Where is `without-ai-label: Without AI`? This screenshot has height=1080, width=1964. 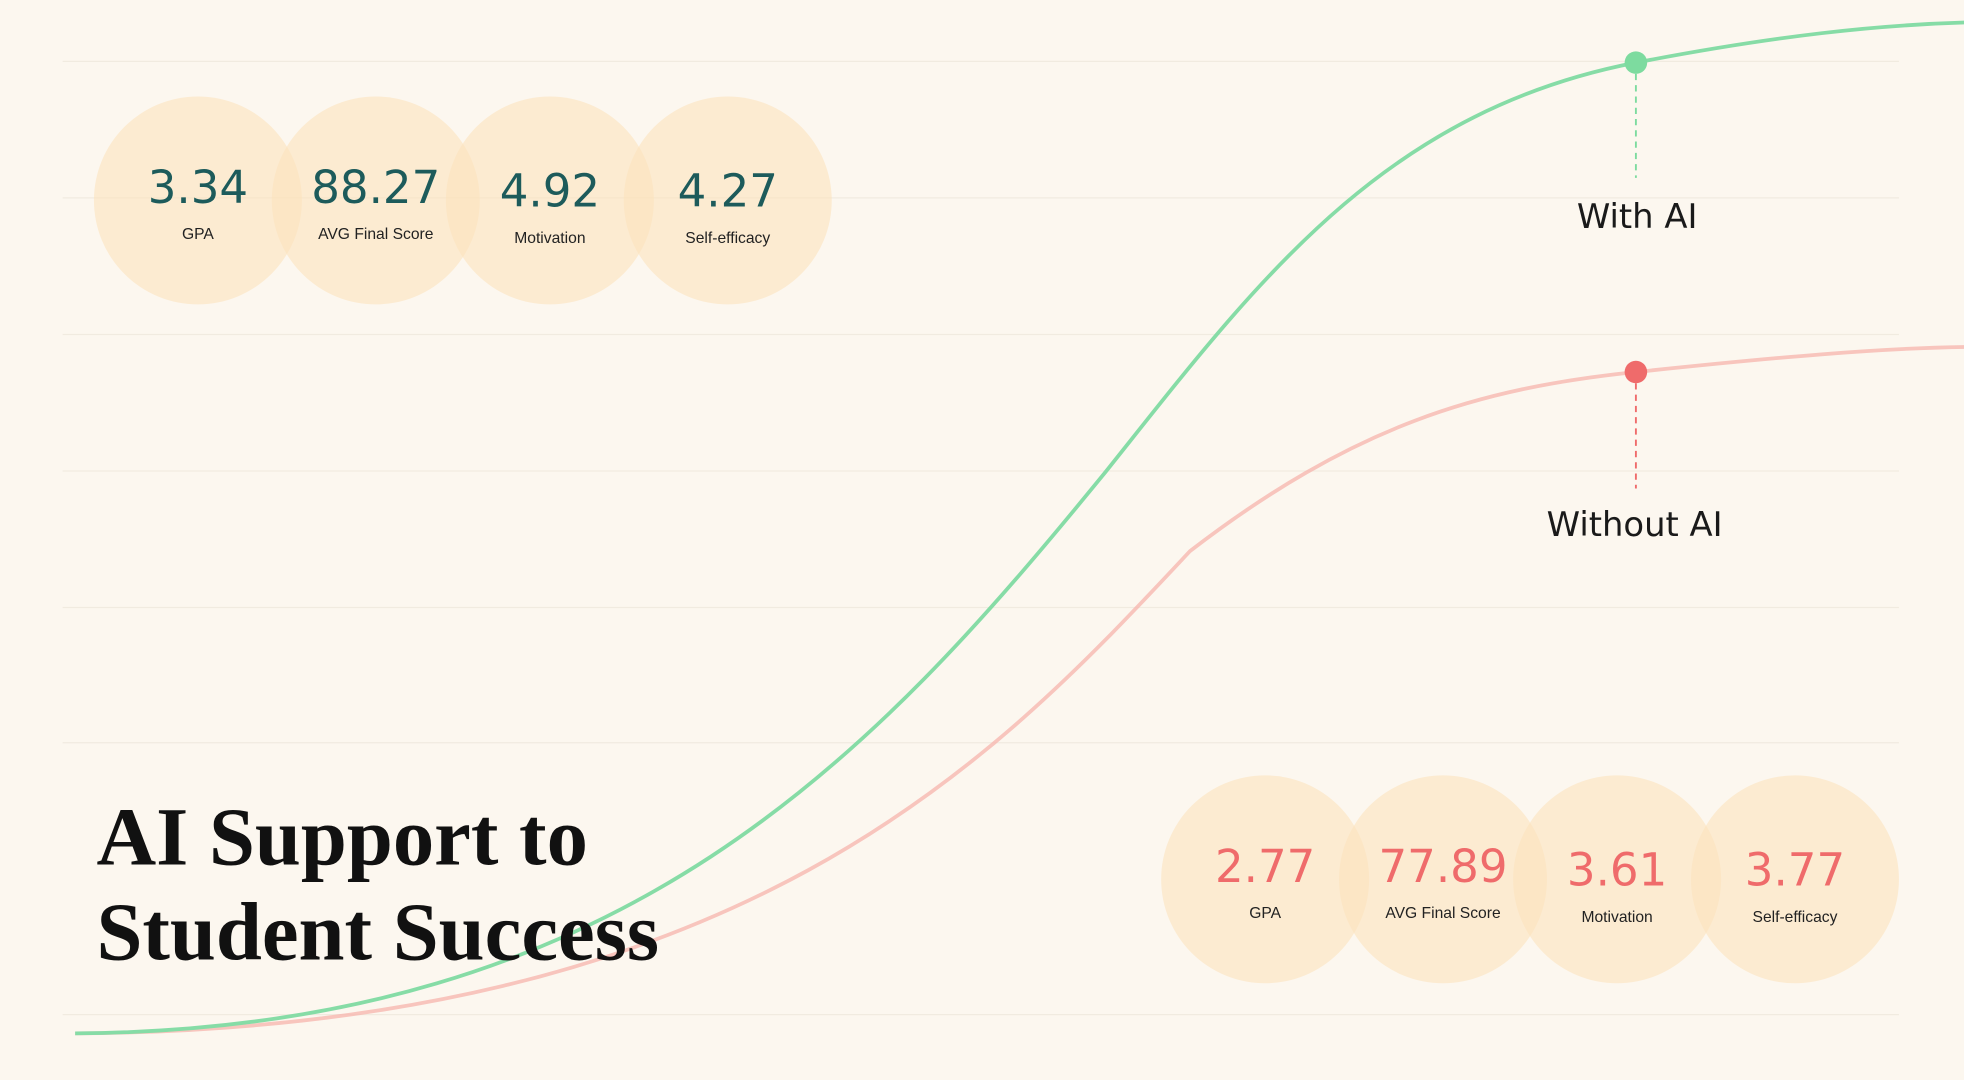 without-ai-label: Without AI is located at coordinates (1635, 524).